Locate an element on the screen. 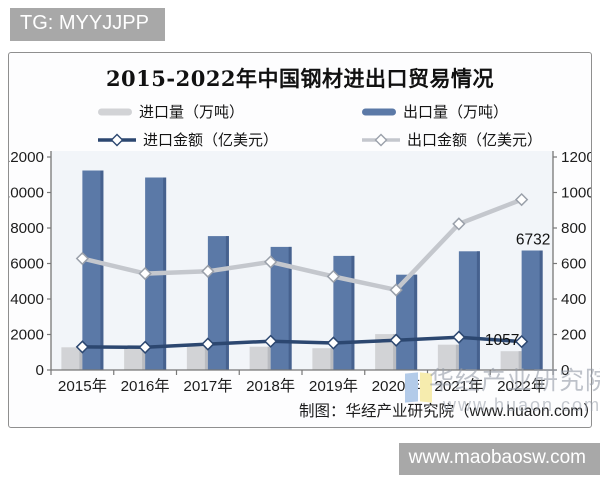 Image resolution: width=600 pixels, height=480 pixels. x-axis-category-label: 2019年 is located at coordinates (333, 386).